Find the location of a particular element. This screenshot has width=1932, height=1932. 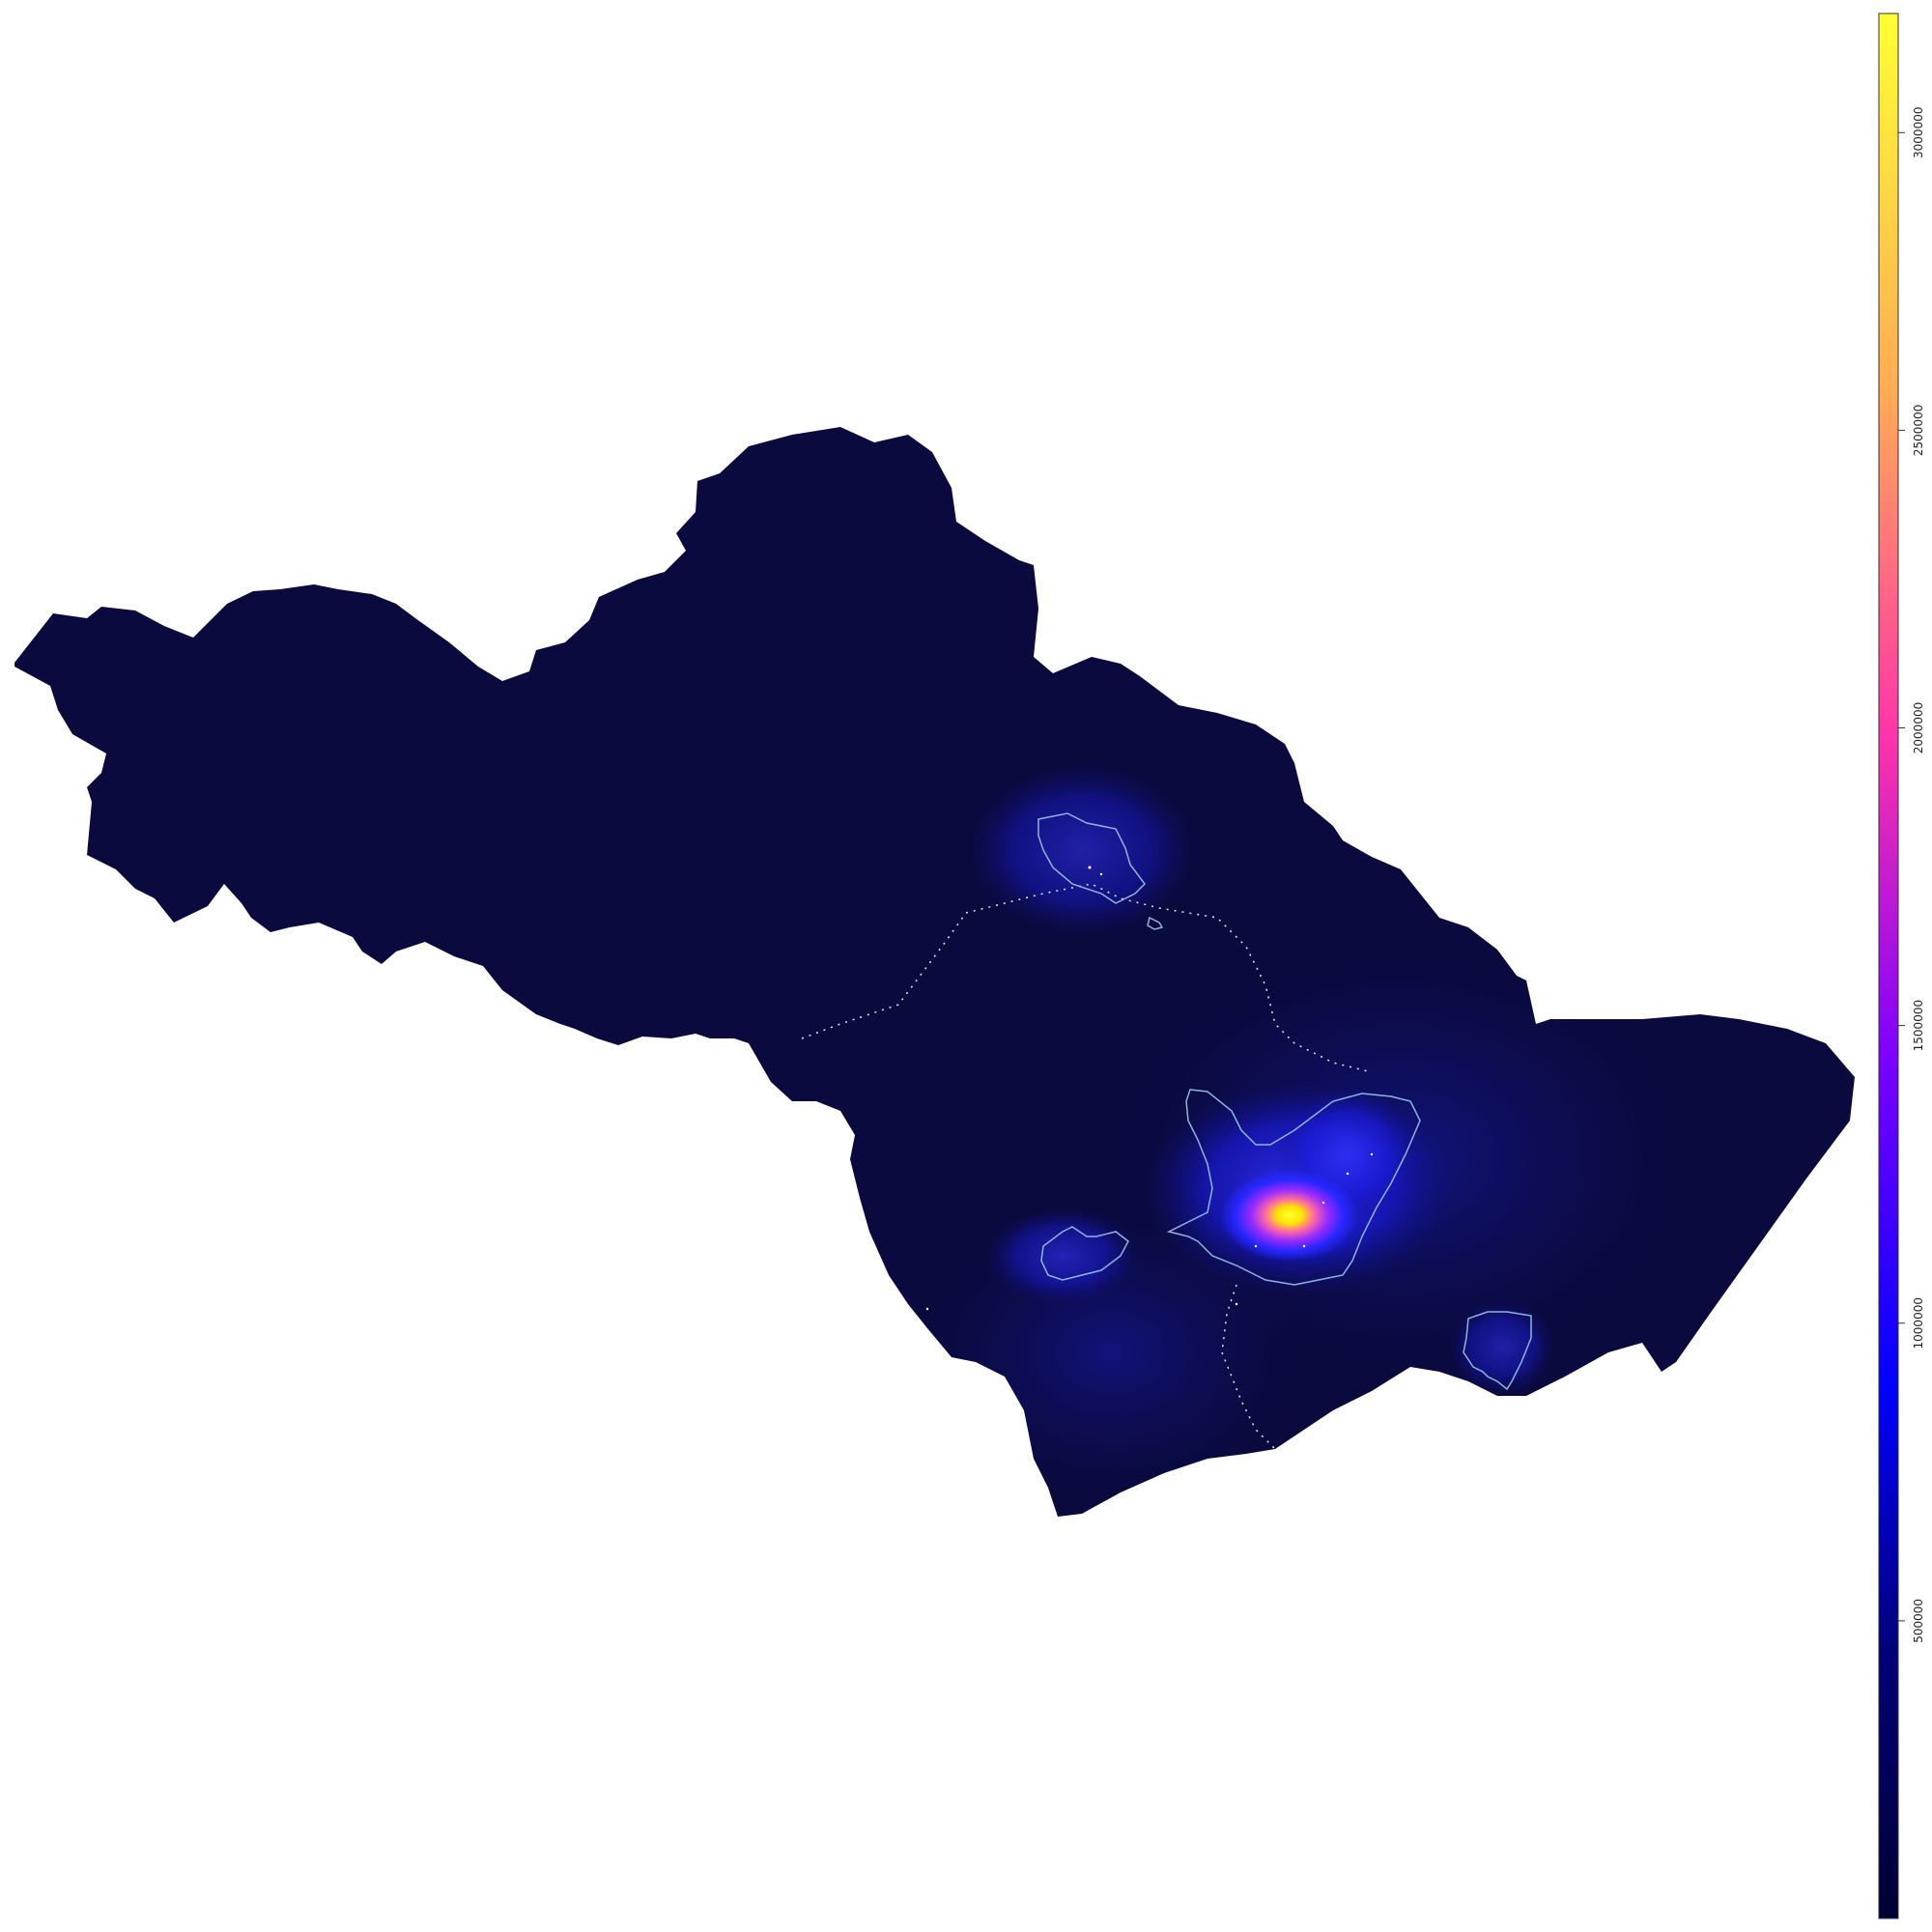

legend-tick-label: 500000 is located at coordinates (1918, 1621).